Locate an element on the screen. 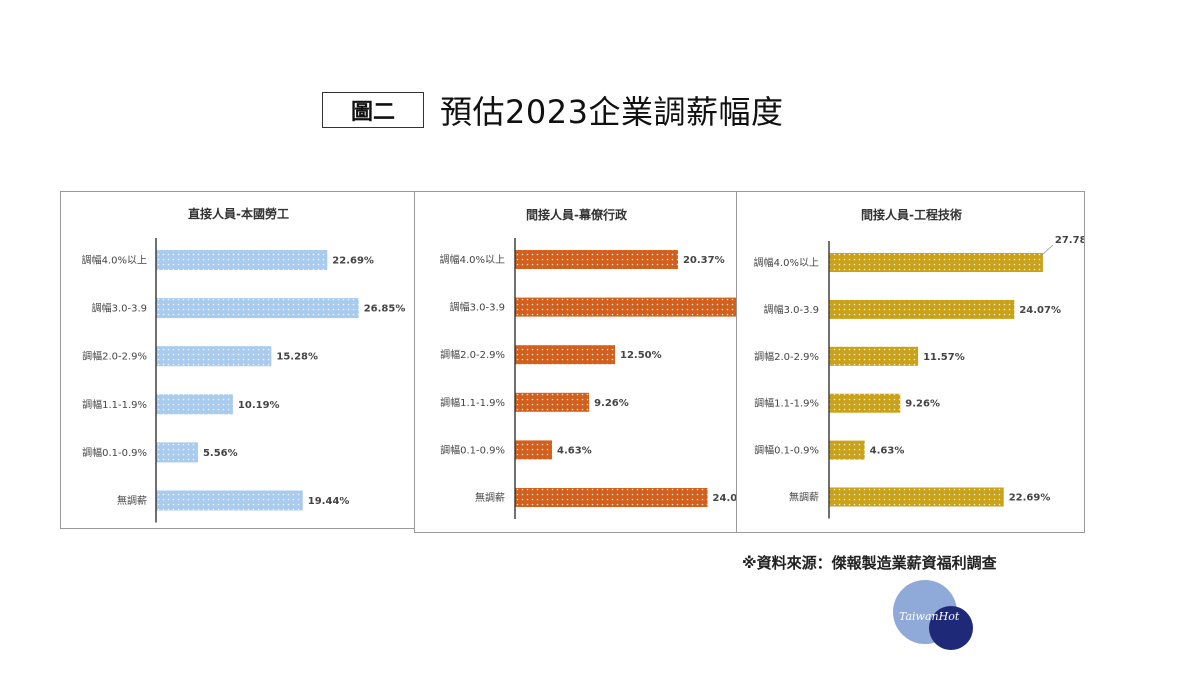 Image resolution: width=1200 pixels, height=675 pixels. value-label: 10.19% is located at coordinates (259, 405).